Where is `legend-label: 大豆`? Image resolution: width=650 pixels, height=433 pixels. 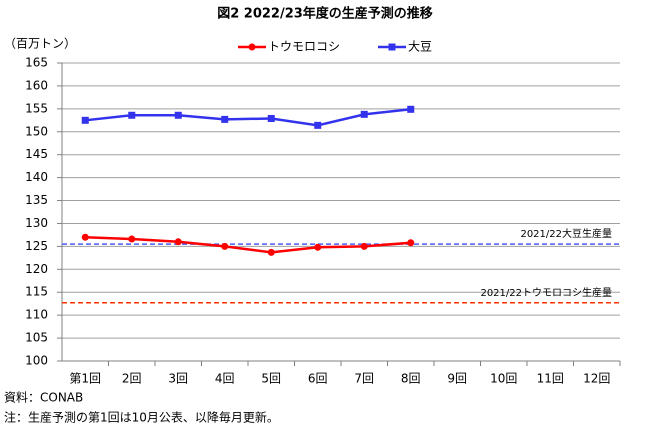 legend-label: 大豆 is located at coordinates (420, 47).